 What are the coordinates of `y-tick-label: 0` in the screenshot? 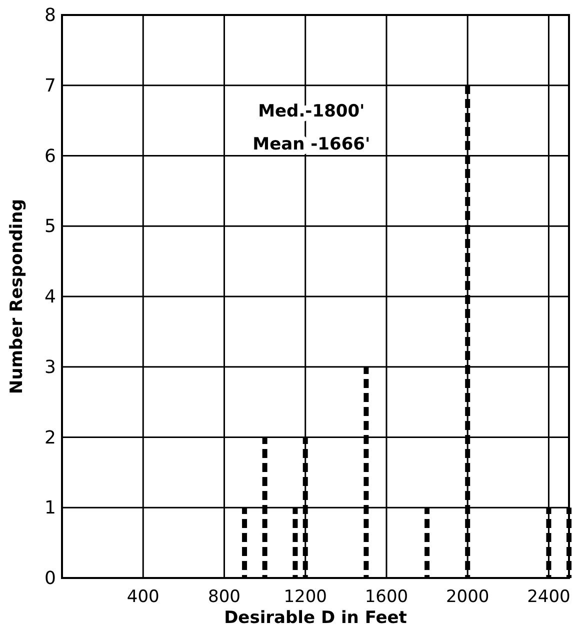 It's located at (50, 578).